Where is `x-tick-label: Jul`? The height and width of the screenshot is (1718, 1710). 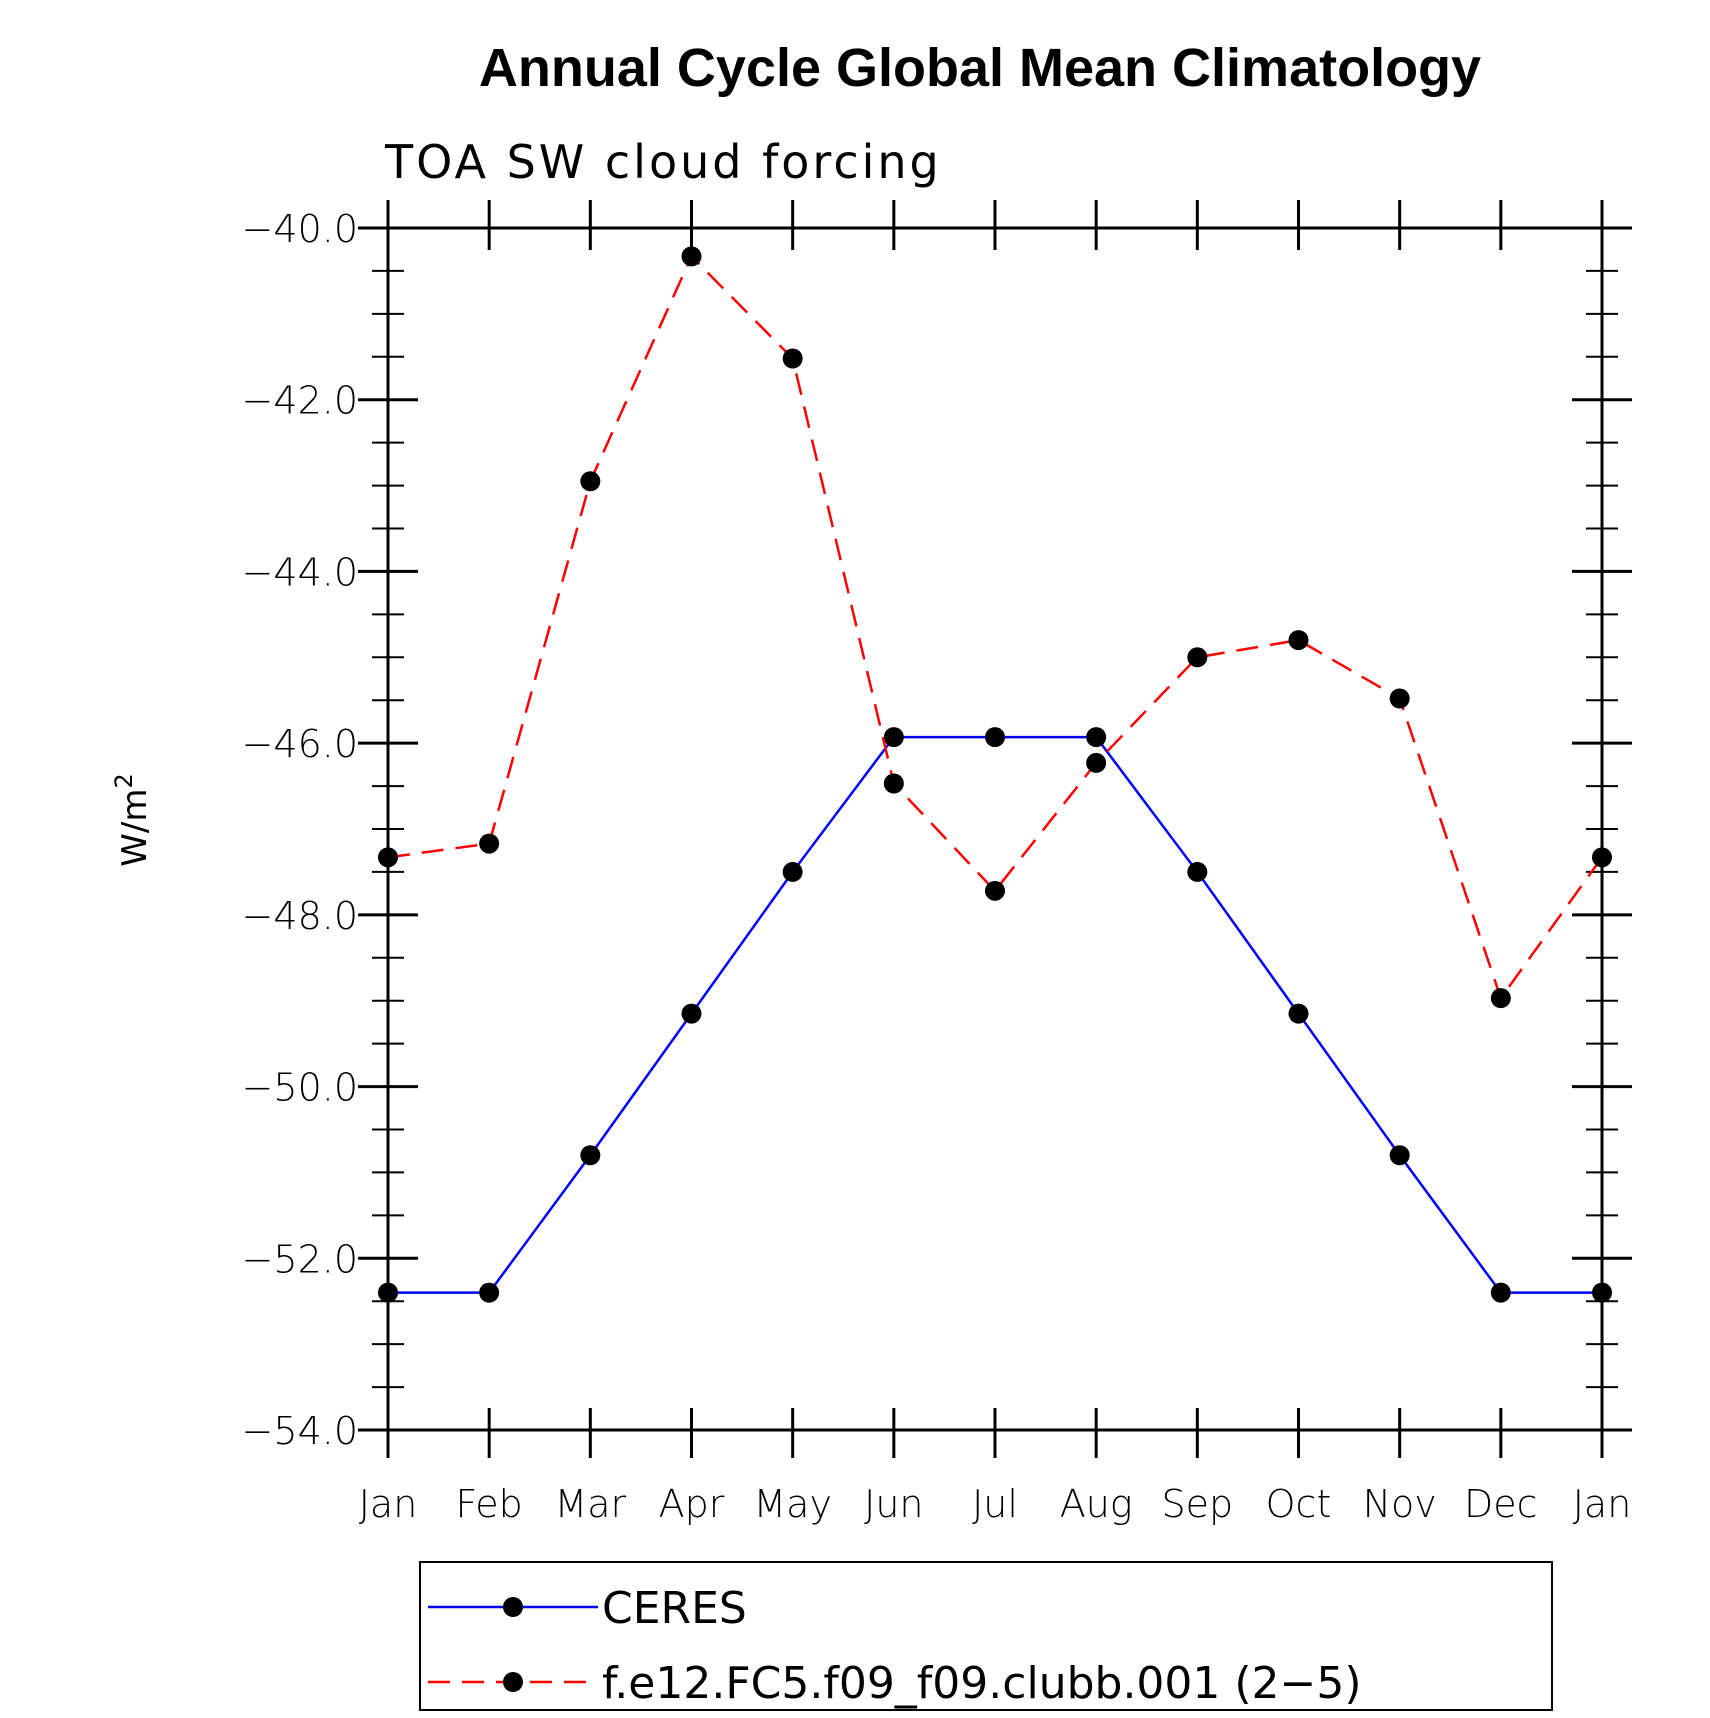 x-tick-label: Jul is located at coordinates (995, 1504).